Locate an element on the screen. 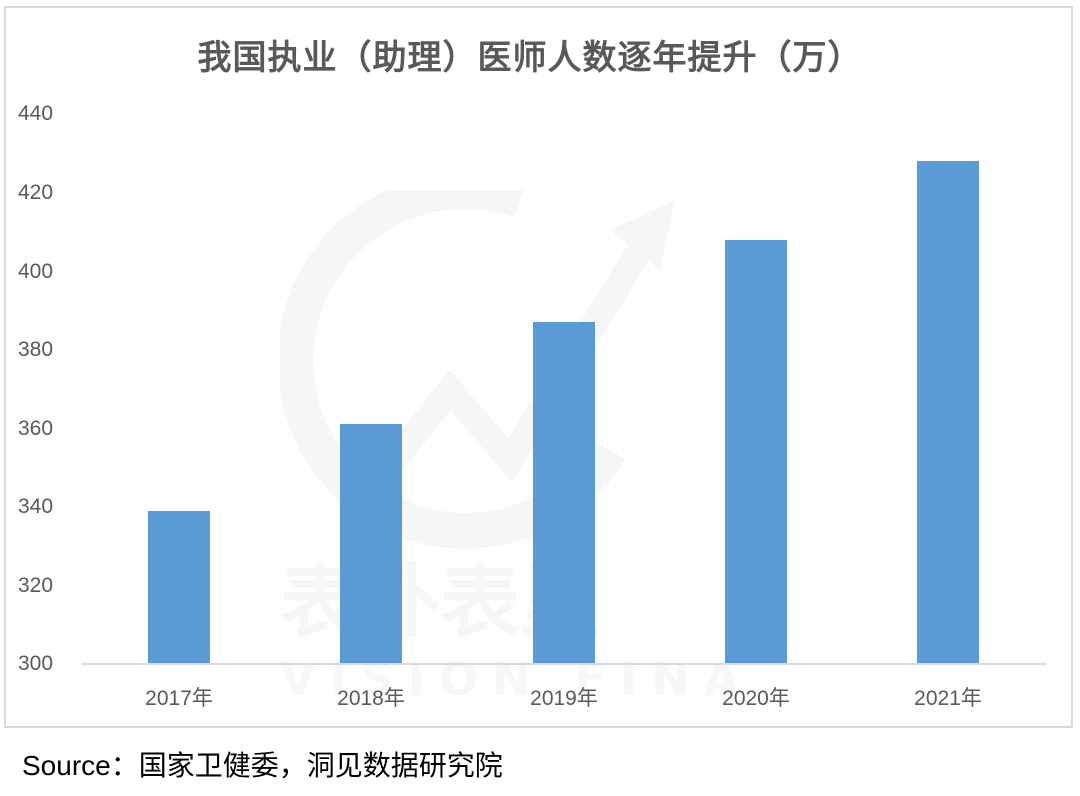  y-tick-340: 340 is located at coordinates (36, 506).